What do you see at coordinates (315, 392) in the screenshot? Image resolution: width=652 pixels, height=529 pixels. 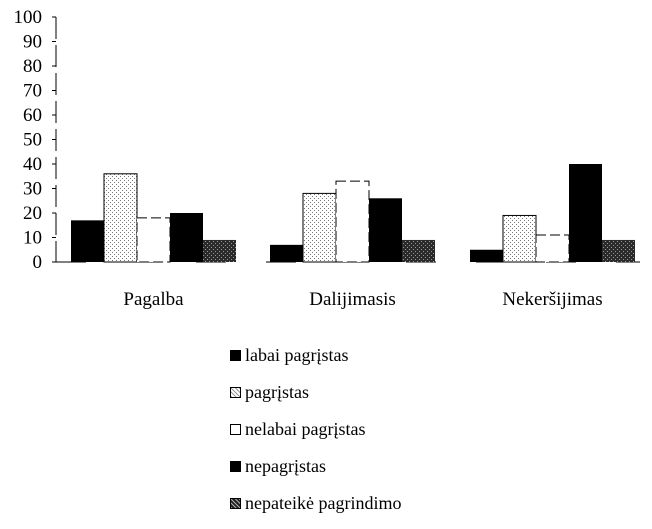 I see `legend-item: pagrįstas` at bounding box center [315, 392].